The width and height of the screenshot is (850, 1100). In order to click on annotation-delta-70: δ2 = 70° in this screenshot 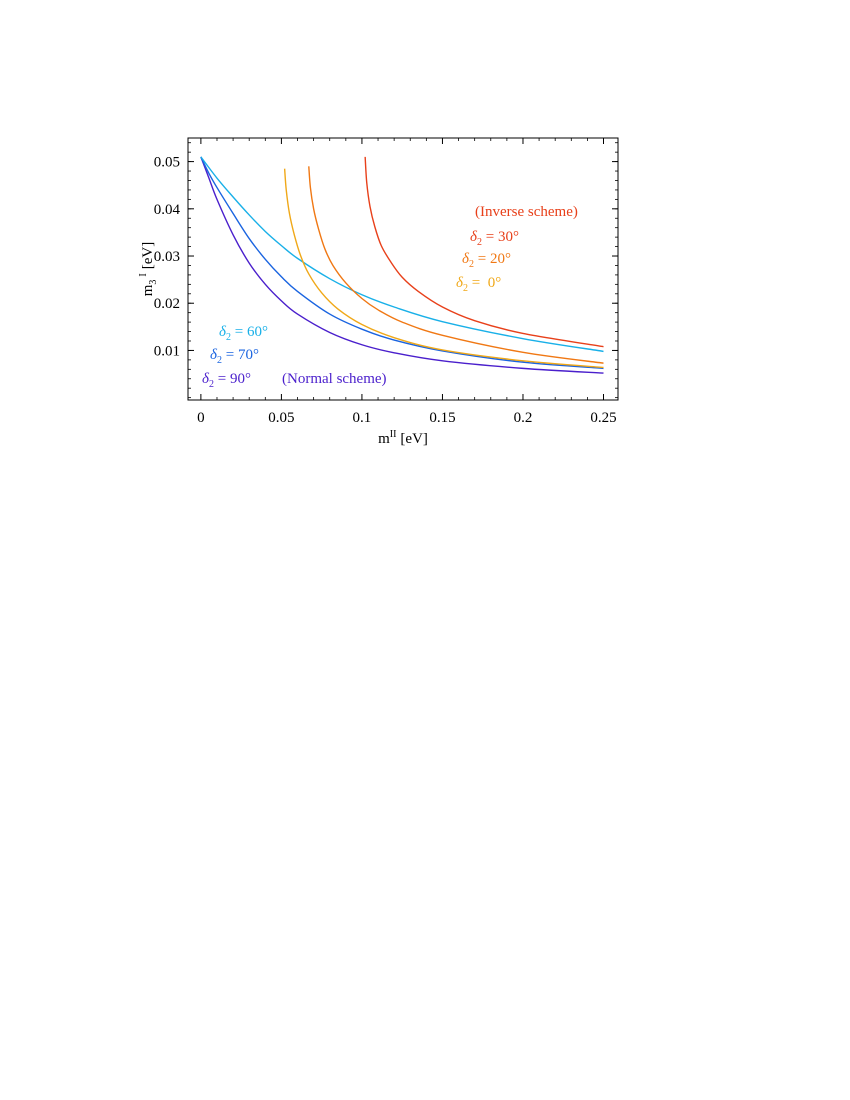, I will do `click(234, 356)`.